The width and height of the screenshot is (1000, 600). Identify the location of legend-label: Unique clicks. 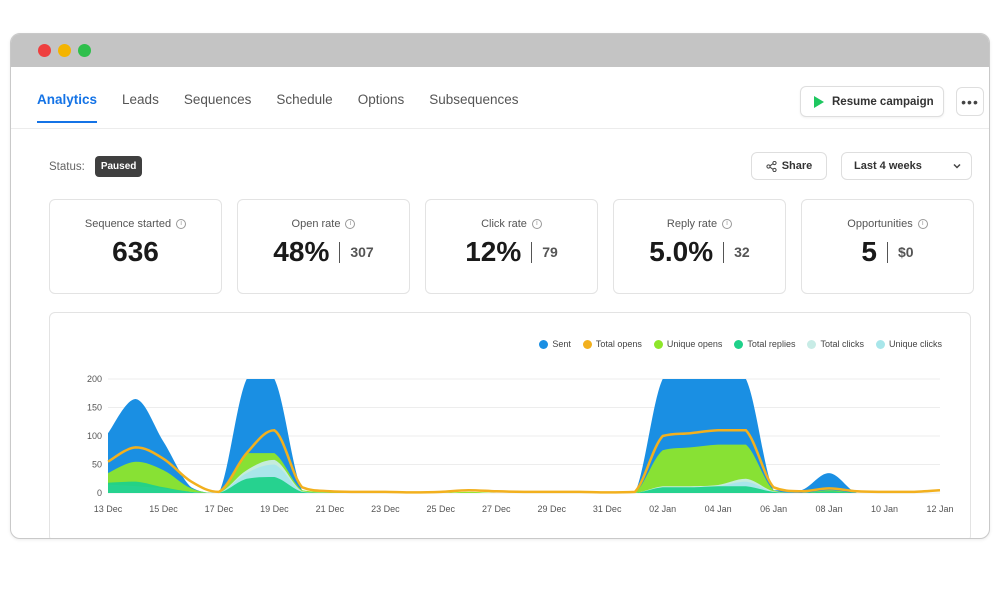
(915, 344).